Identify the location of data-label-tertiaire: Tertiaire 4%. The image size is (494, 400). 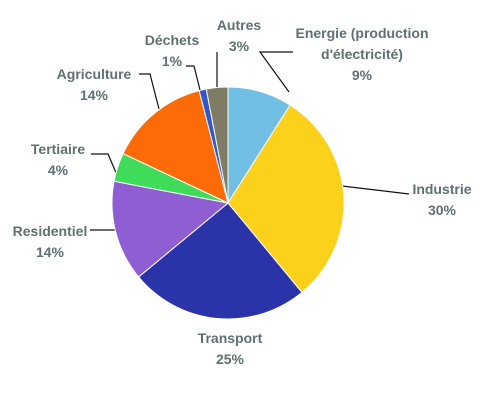
(58, 159).